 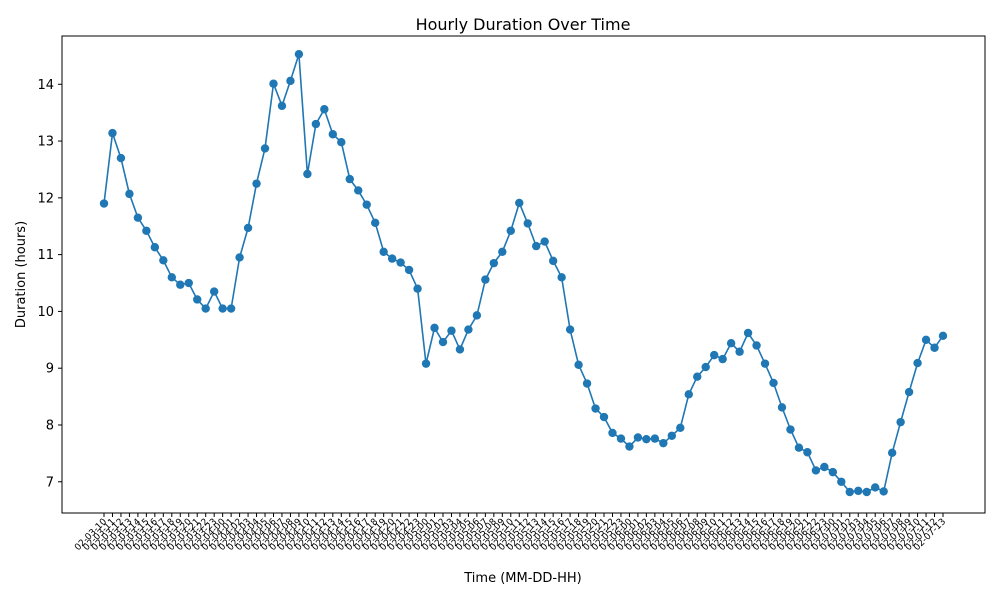 What do you see at coordinates (50, 482) in the screenshot?
I see `y-tick-label: 7` at bounding box center [50, 482].